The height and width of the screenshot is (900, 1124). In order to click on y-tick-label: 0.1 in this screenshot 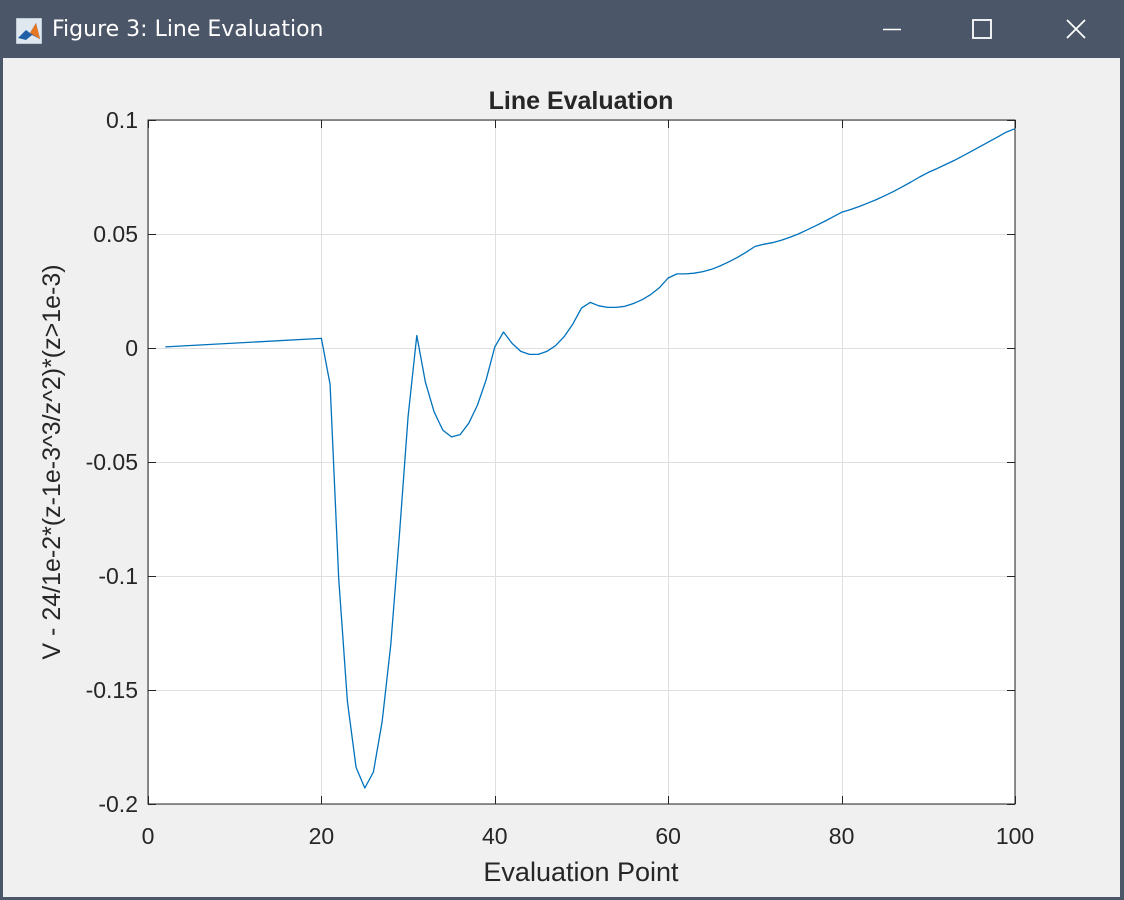, I will do `click(122, 120)`.